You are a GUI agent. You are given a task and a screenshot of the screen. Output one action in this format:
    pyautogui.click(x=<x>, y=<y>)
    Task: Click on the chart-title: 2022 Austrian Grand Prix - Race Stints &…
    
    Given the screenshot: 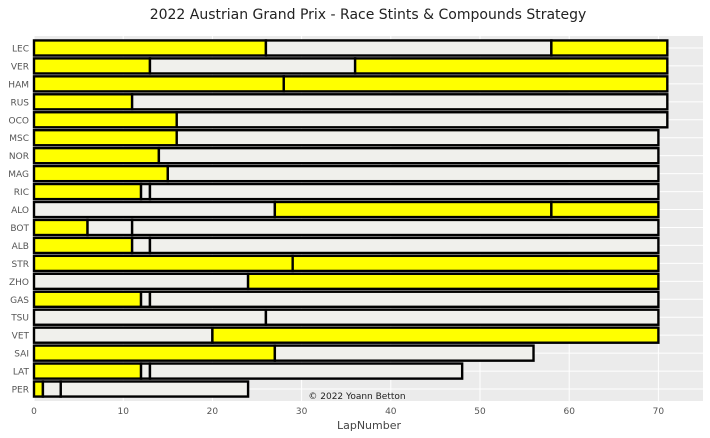 What is the action you would take?
    pyautogui.click(x=368, y=15)
    